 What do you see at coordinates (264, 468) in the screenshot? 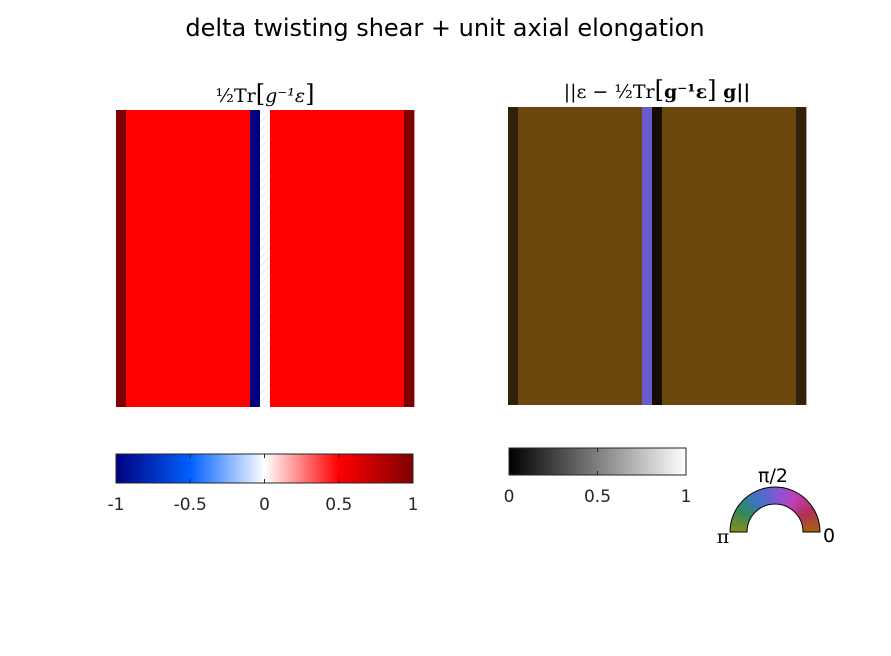
I see `left-colorbar-gradient` at bounding box center [264, 468].